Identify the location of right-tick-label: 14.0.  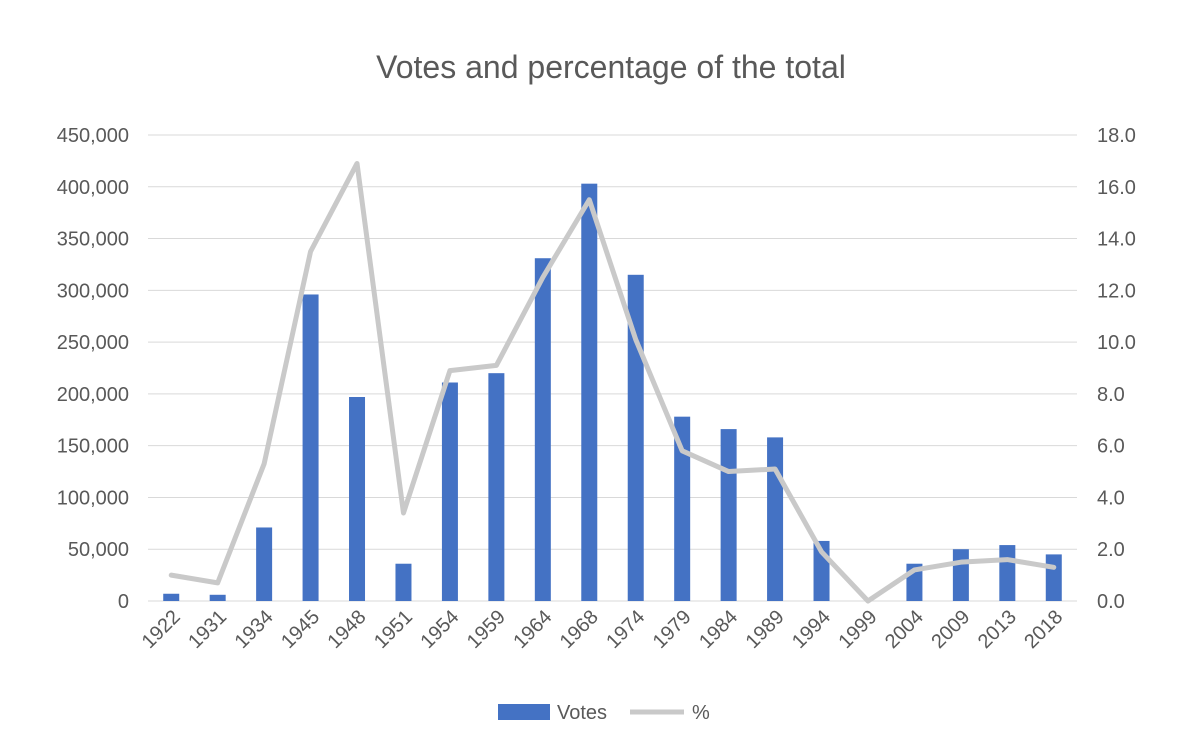
(1116, 240).